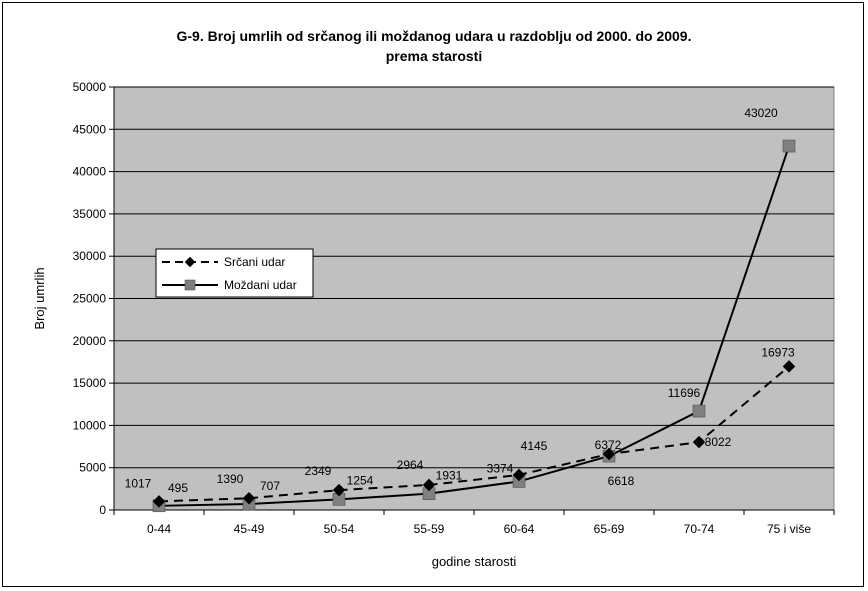 The width and height of the screenshot is (868, 591). I want to click on data-label: 8022, so click(718, 442).